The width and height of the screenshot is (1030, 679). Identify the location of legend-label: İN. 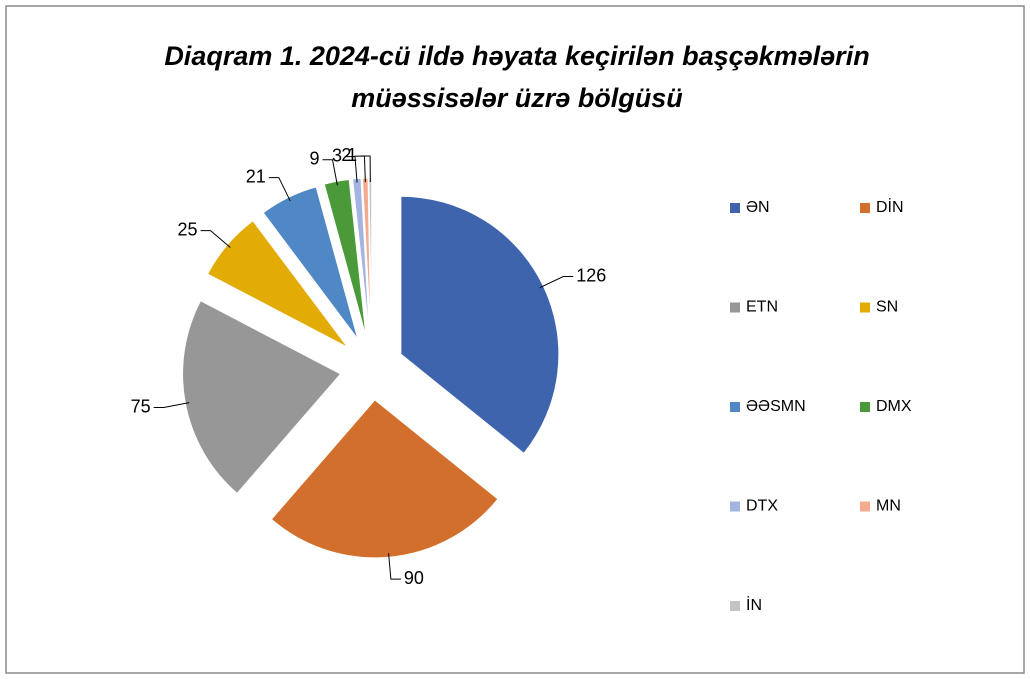
(754, 604).